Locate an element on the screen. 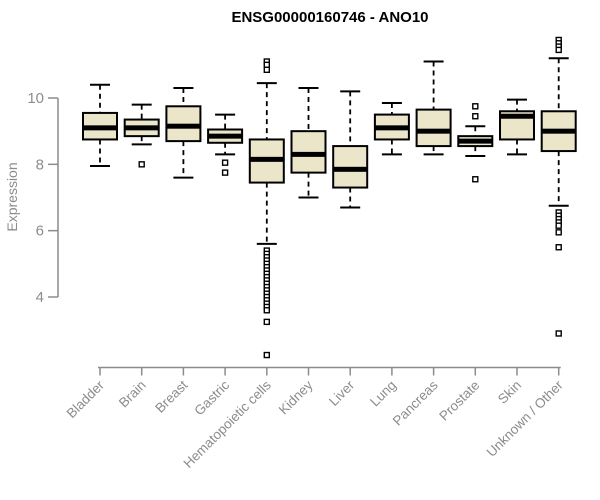 This screenshot has width=600, height=500. boxplot-prostate is located at coordinates (475, 143).